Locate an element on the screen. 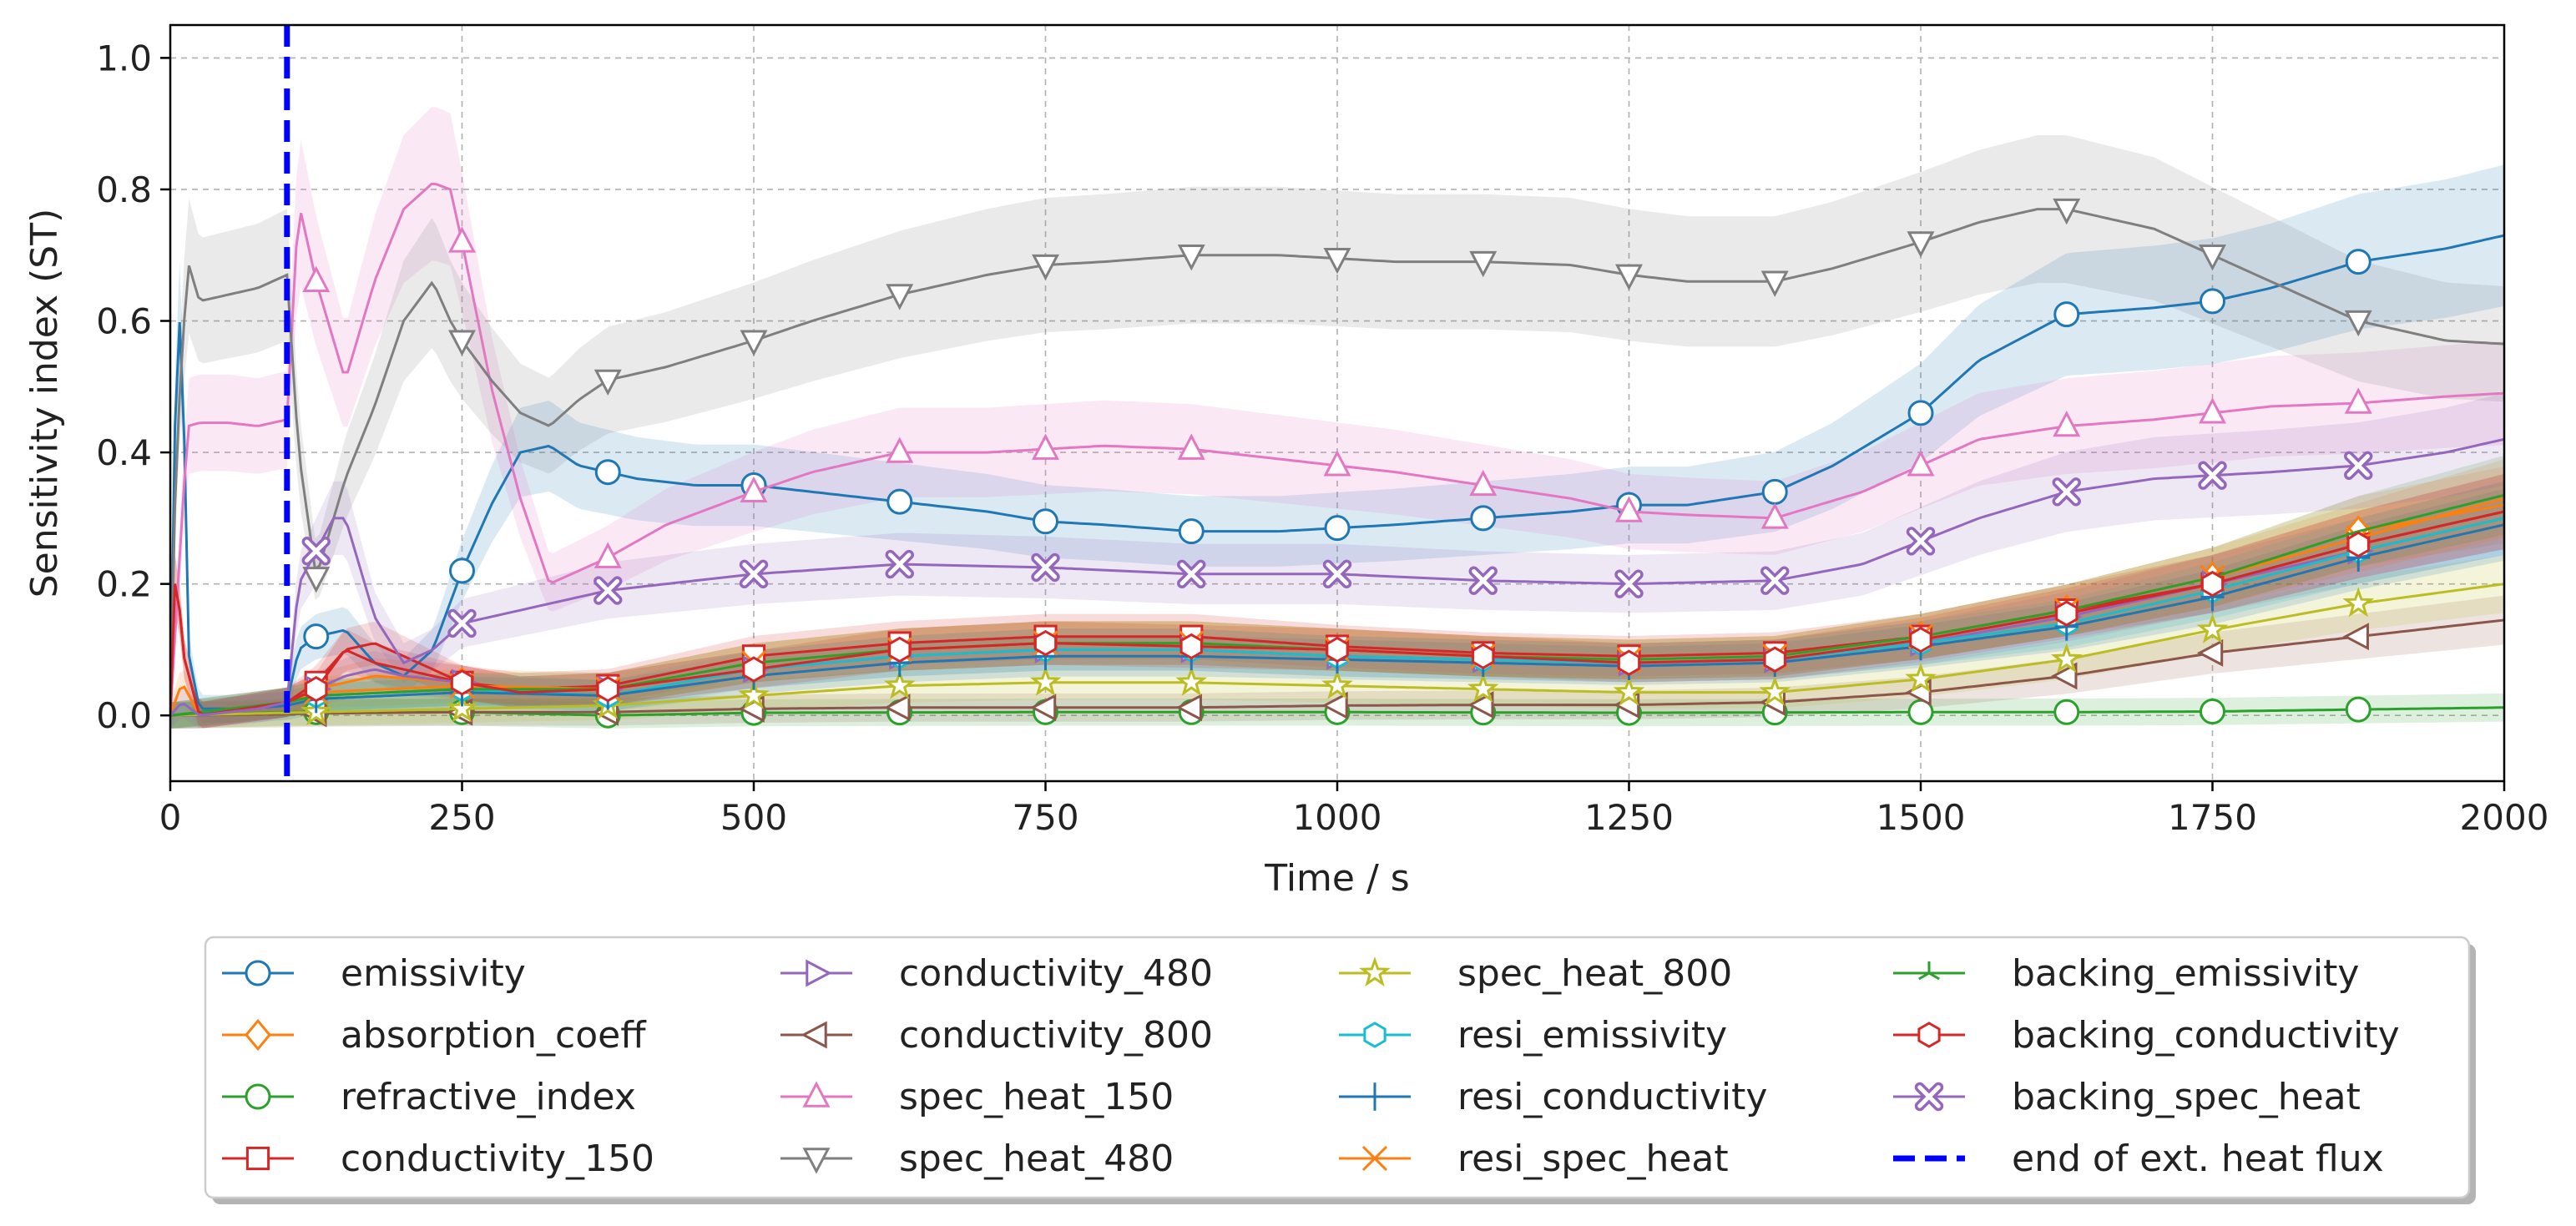 The width and height of the screenshot is (2576, 1226). legend-label: conductivity_150 is located at coordinates (497, 1159).